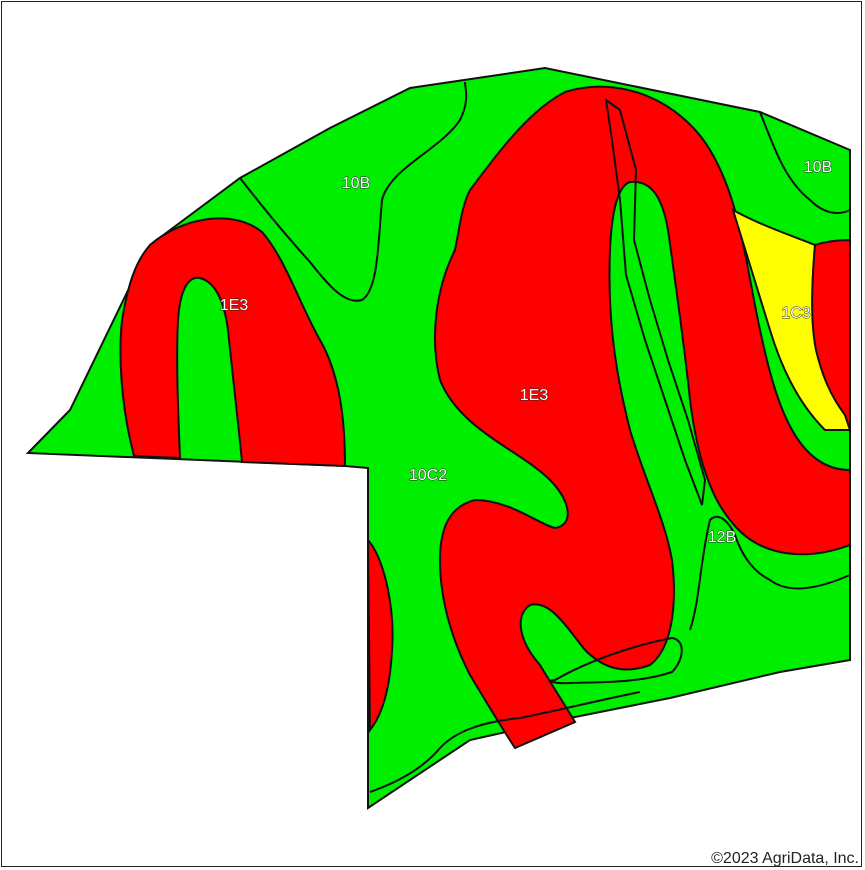  Describe the element at coordinates (356, 183) in the screenshot. I see `label-10B-nw: 10B` at that location.